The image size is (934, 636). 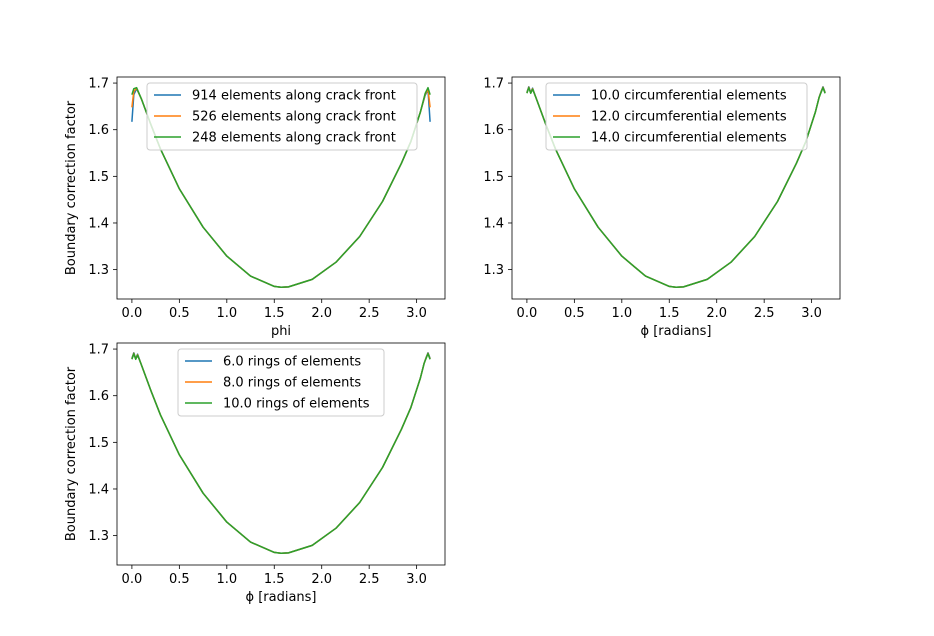 What do you see at coordinates (281, 331) in the screenshot?
I see `x-axis-label: phi` at bounding box center [281, 331].